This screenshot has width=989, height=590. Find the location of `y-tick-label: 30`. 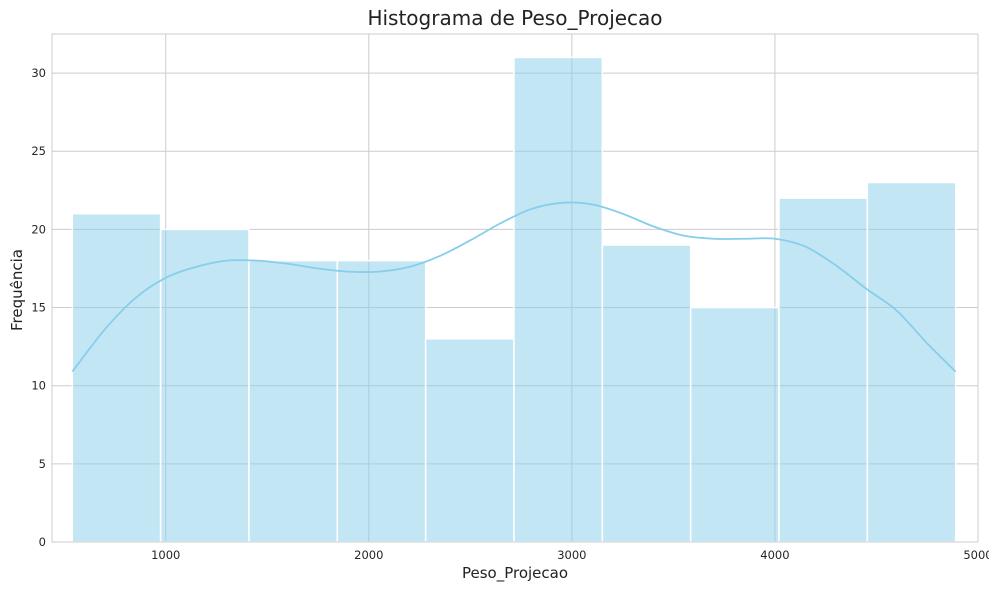

y-tick-label: 30 is located at coordinates (38, 73).